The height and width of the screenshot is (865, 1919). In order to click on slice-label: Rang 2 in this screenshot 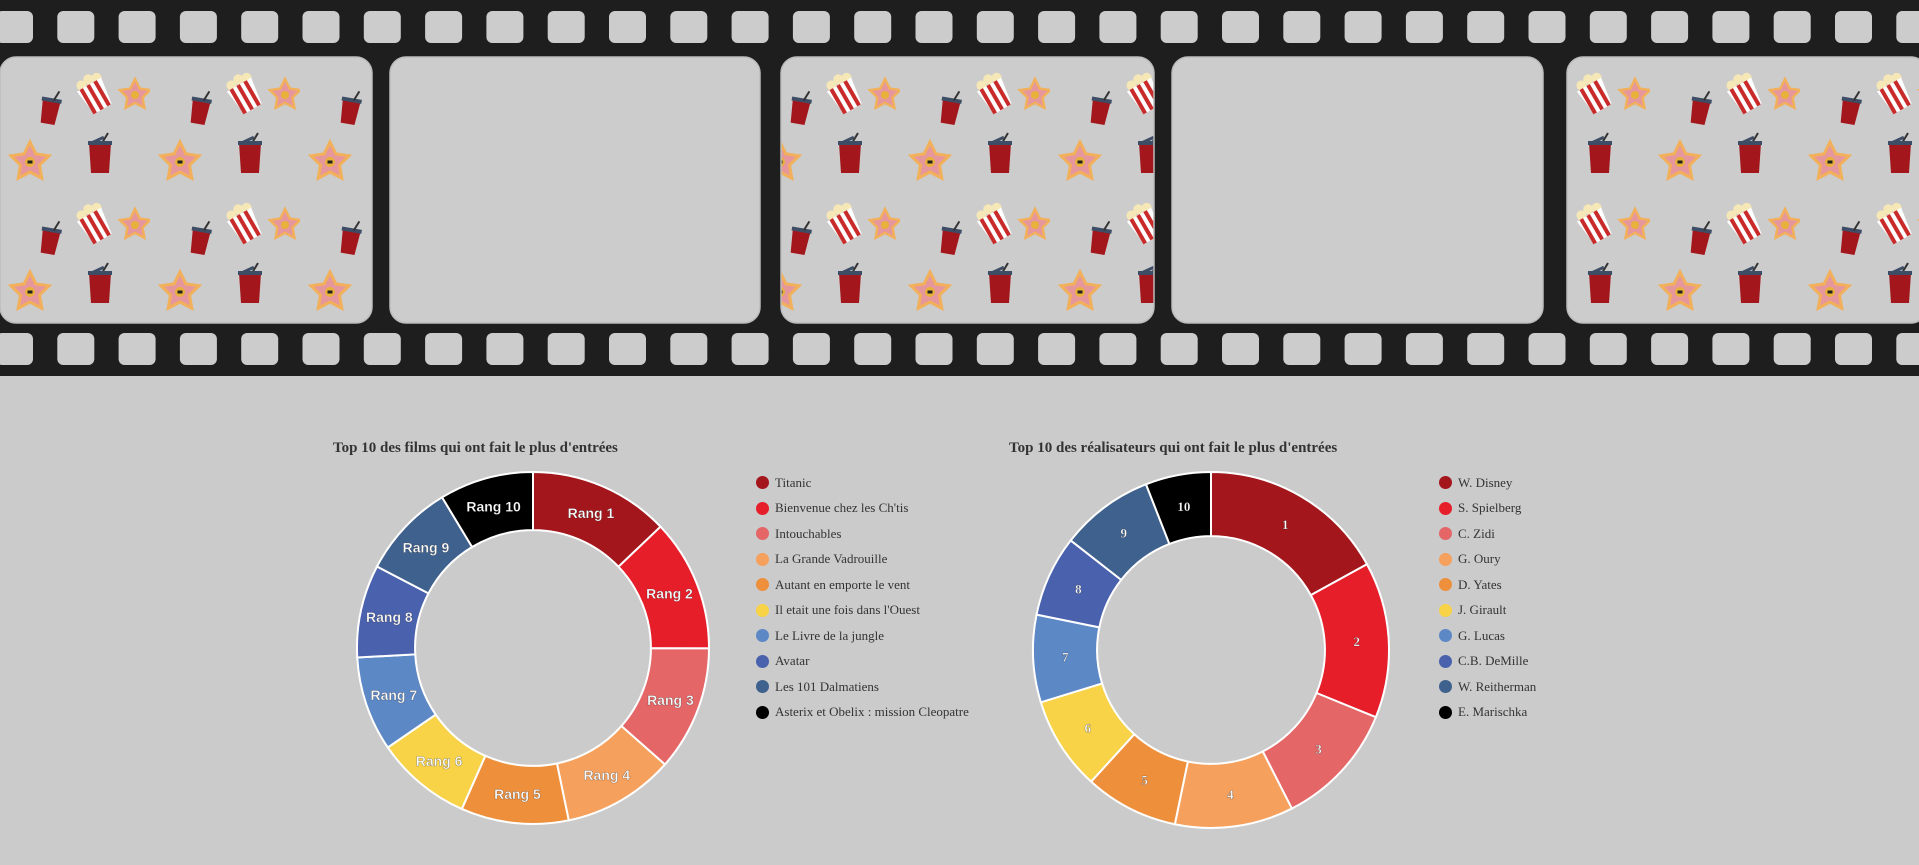, I will do `click(669, 594)`.